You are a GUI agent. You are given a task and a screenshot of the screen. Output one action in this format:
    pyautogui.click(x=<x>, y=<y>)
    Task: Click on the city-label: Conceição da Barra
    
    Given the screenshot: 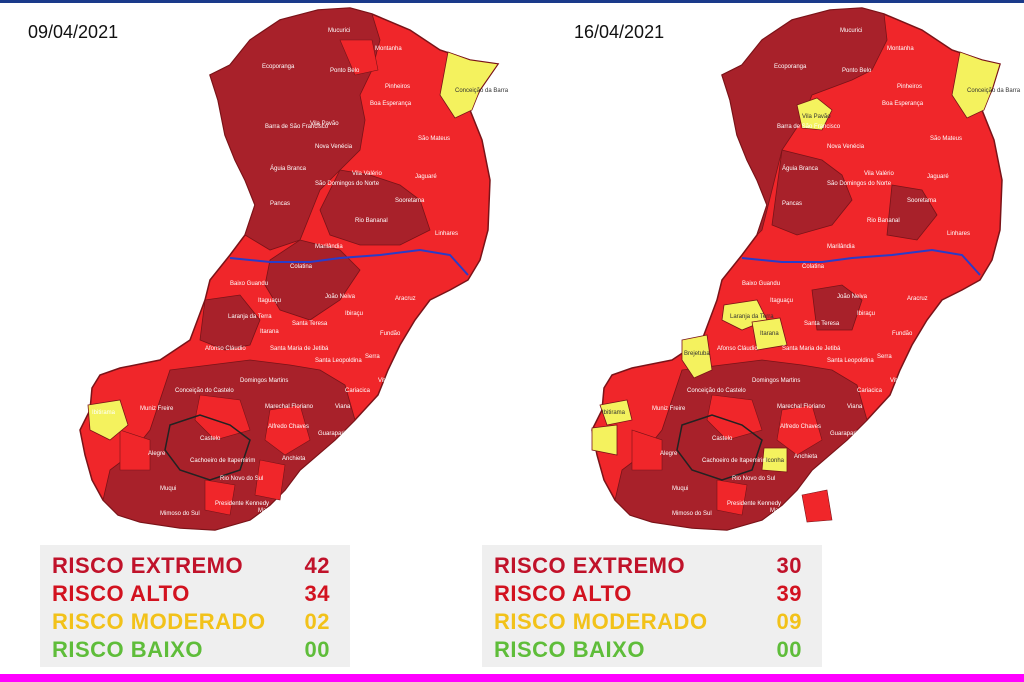 What is the action you would take?
    pyautogui.click(x=994, y=91)
    